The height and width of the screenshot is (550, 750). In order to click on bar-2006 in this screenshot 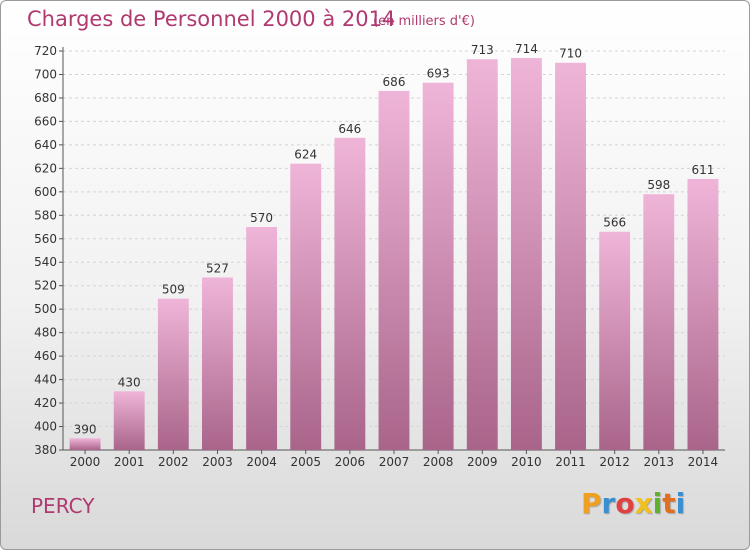, I will do `click(350, 293)`.